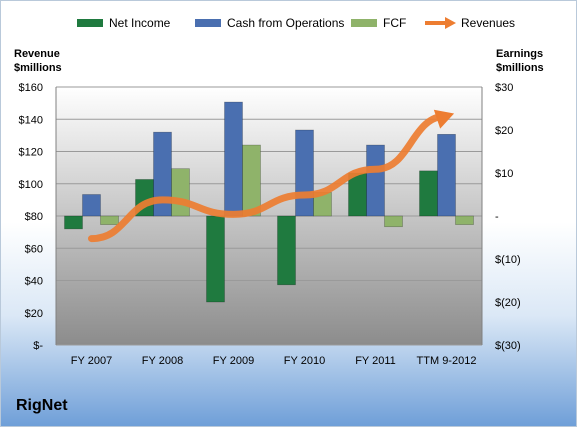 This screenshot has width=577, height=427. Describe the element at coordinates (208, 23) in the screenshot. I see `legend-swatch-cash-from-operations` at that location.